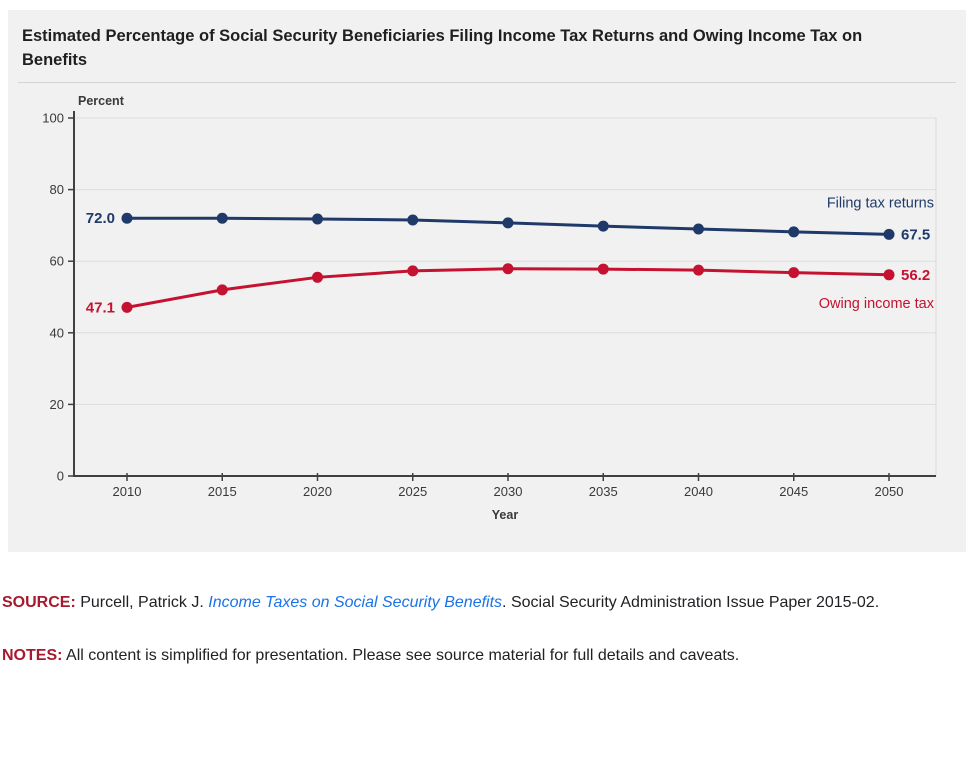 The width and height of the screenshot is (974, 760). I want to click on first-value-label: 72.0, so click(100, 218).